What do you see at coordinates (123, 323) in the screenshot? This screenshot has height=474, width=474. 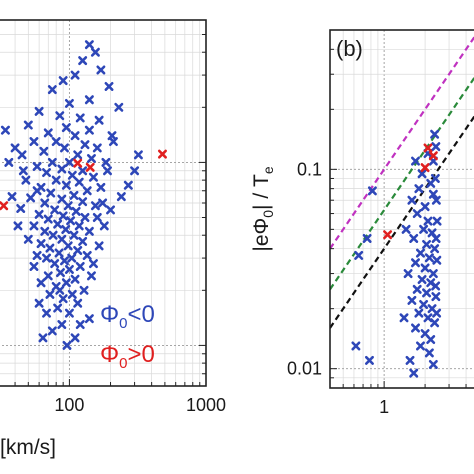 I see `legend-negative-sub: 0` at bounding box center [123, 323].